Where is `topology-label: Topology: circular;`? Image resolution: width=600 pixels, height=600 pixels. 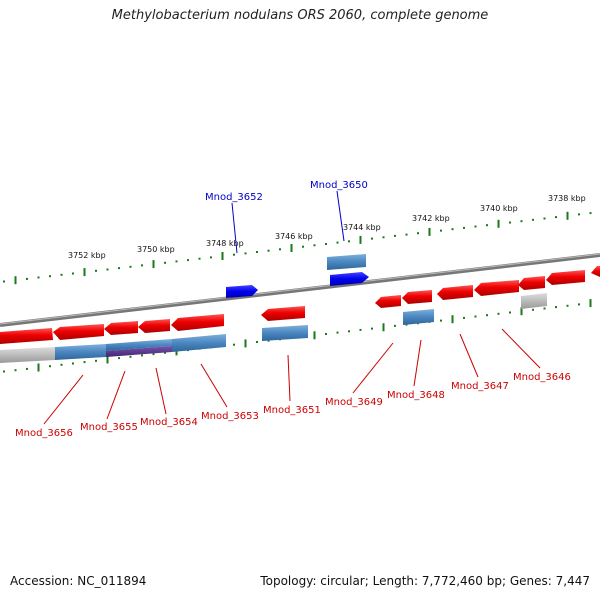 topology-label: Topology: circular; is located at coordinates (314, 581).